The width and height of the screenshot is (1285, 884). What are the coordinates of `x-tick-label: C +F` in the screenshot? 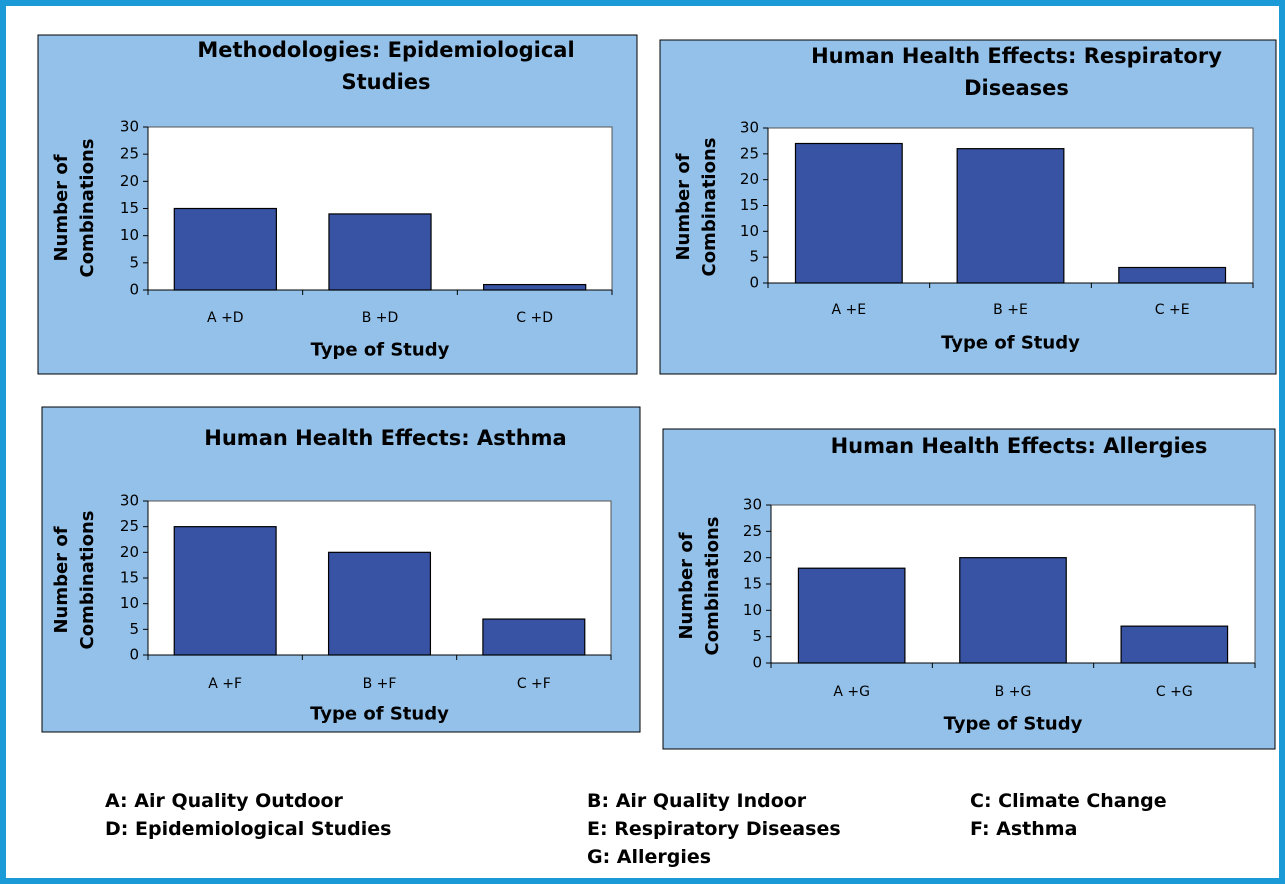 It's located at (534, 684).